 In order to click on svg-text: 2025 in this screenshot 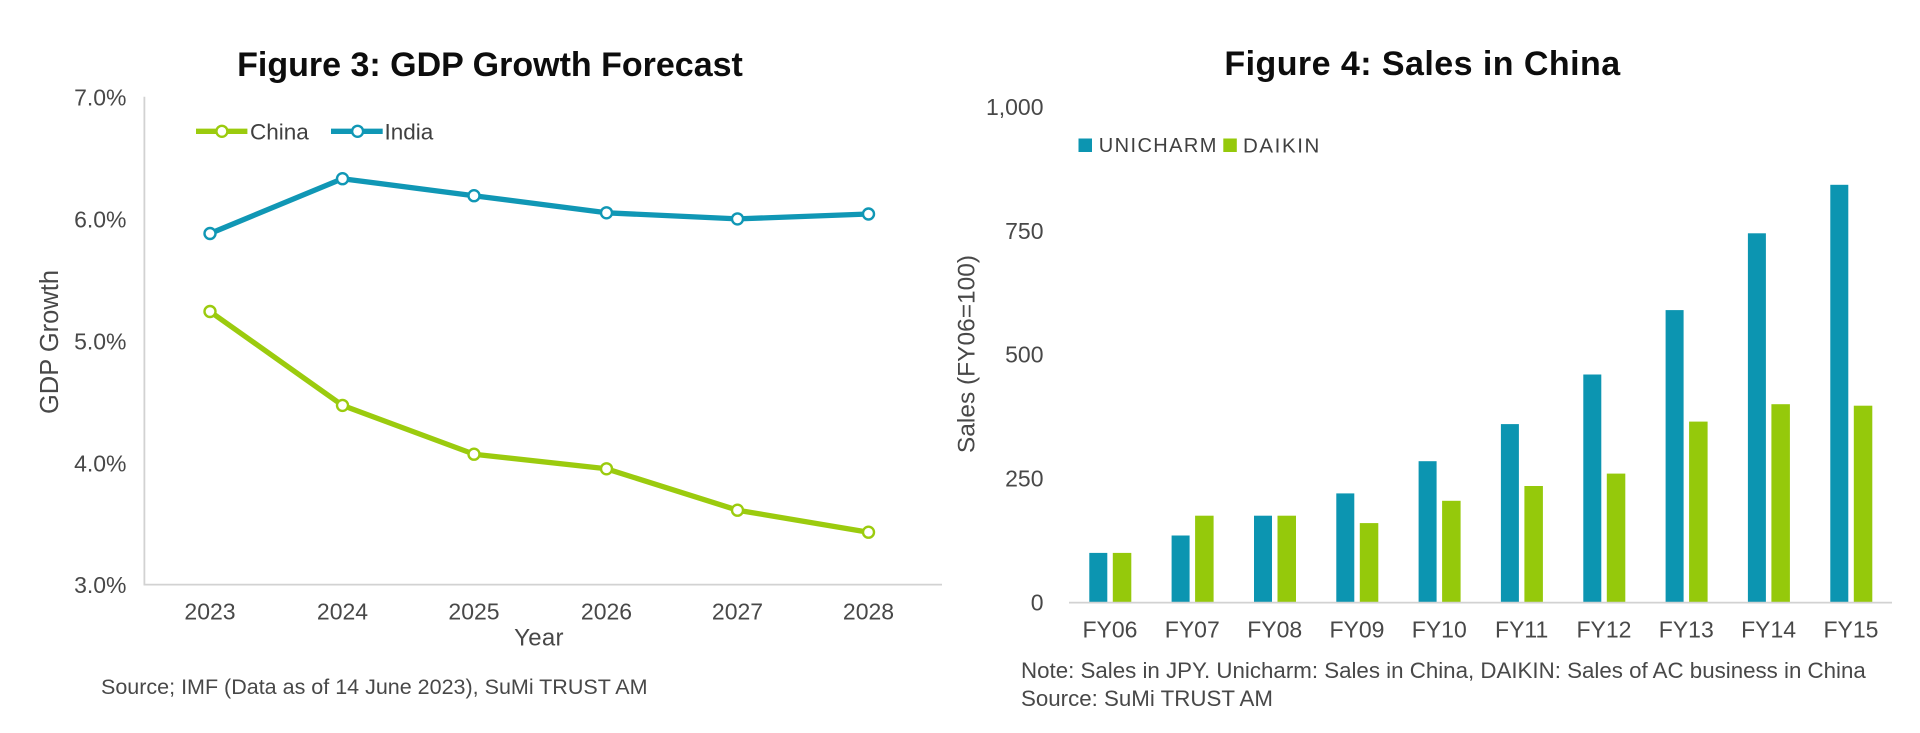, I will do `click(473, 612)`.